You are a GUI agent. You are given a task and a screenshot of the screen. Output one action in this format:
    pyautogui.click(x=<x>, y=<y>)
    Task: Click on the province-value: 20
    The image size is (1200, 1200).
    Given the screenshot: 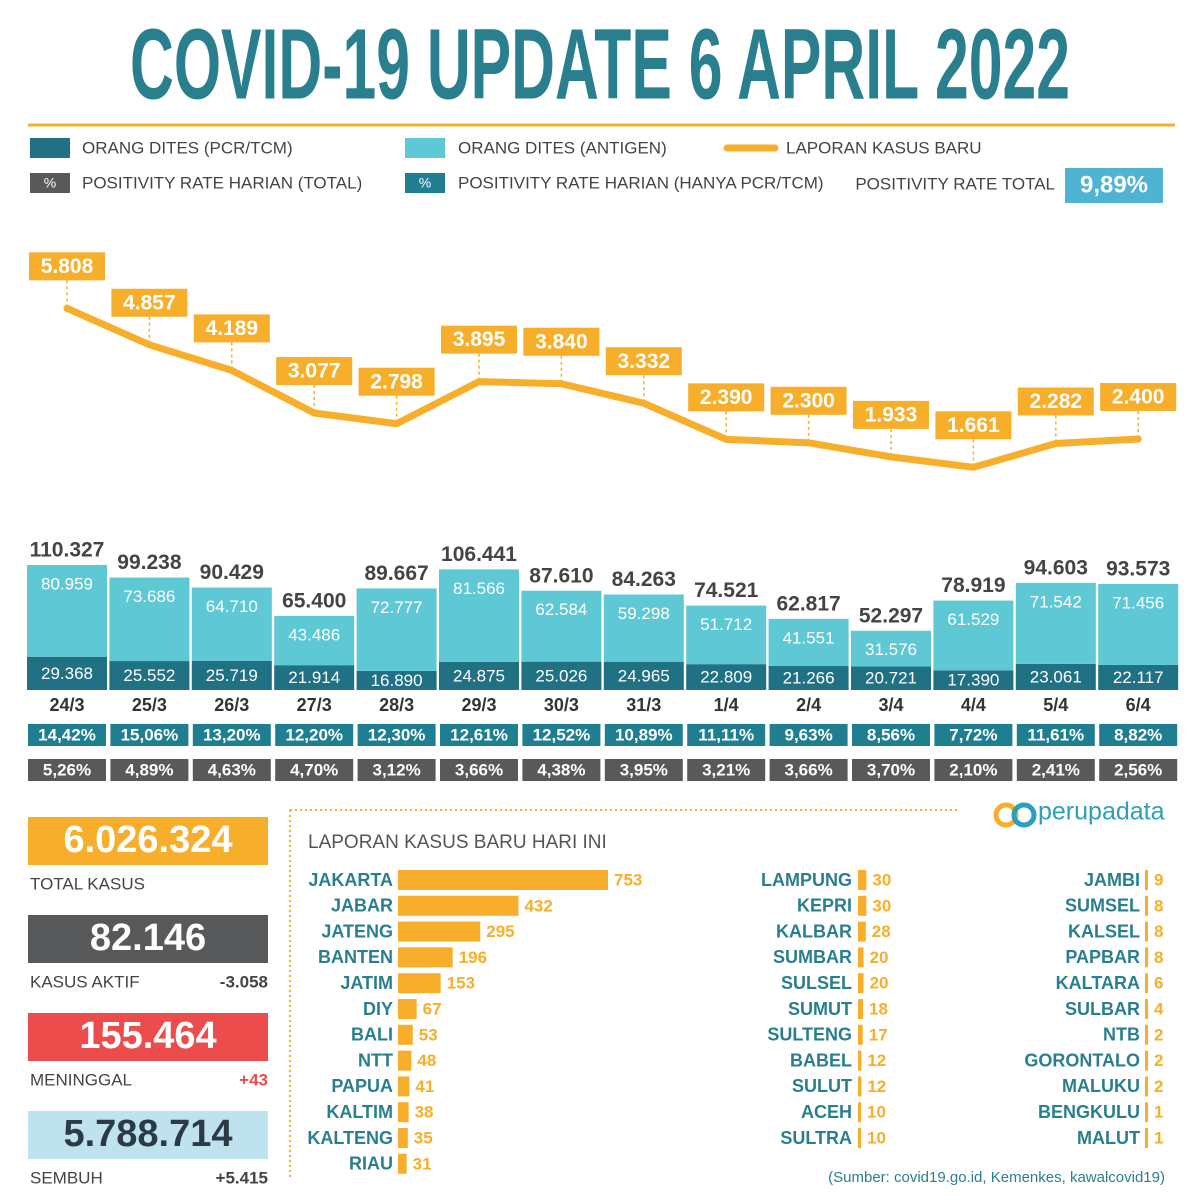 What is the action you would take?
    pyautogui.click(x=879, y=983)
    